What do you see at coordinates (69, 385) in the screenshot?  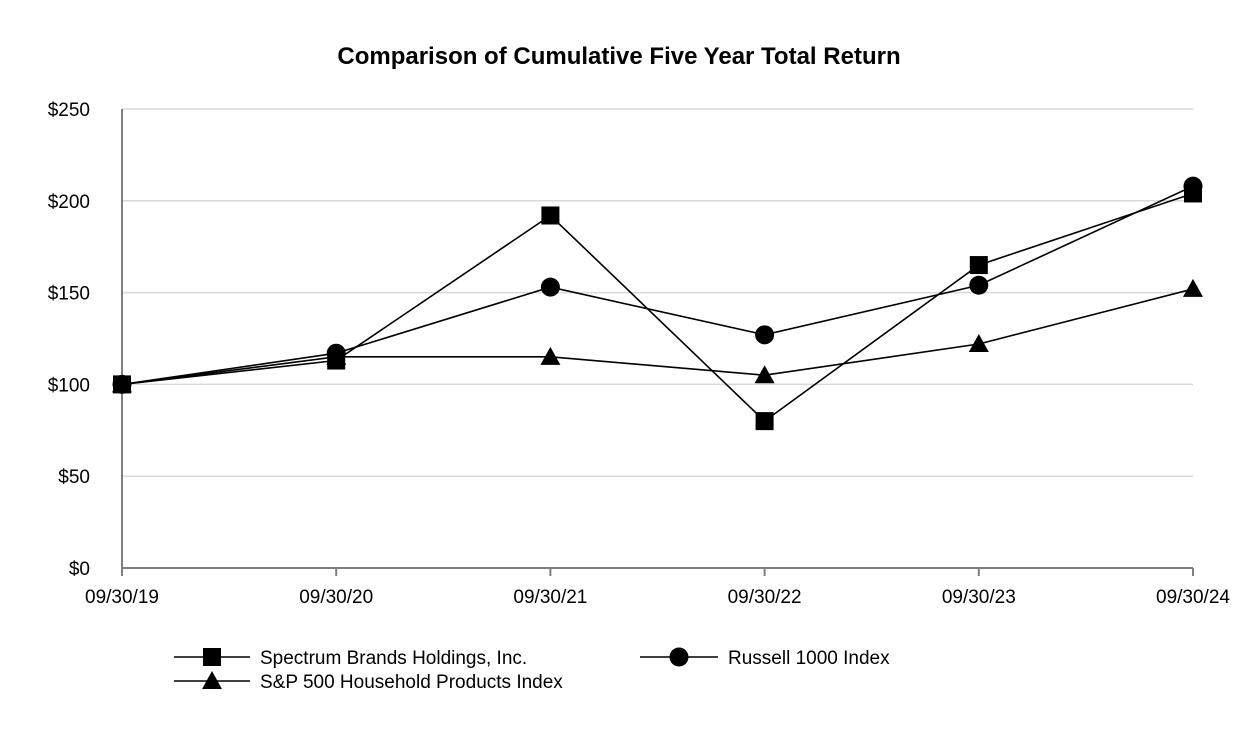 I see `y-tick-label: $100` at bounding box center [69, 385].